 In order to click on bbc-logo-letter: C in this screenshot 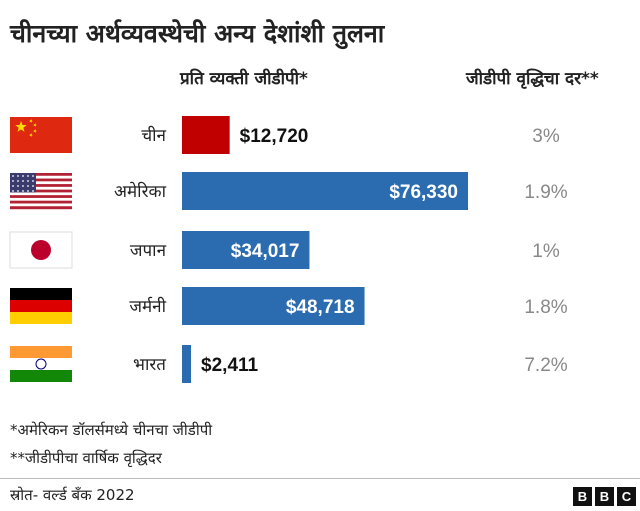, I will do `click(626, 496)`.